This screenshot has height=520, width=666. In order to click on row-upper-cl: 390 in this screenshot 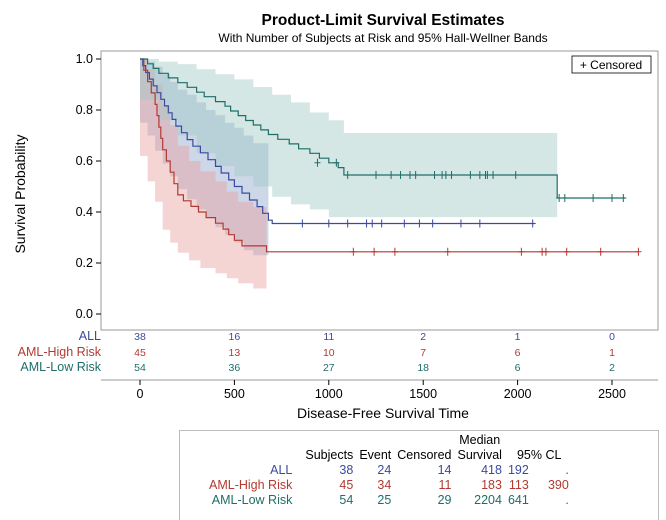, I will do `click(558, 485)`.